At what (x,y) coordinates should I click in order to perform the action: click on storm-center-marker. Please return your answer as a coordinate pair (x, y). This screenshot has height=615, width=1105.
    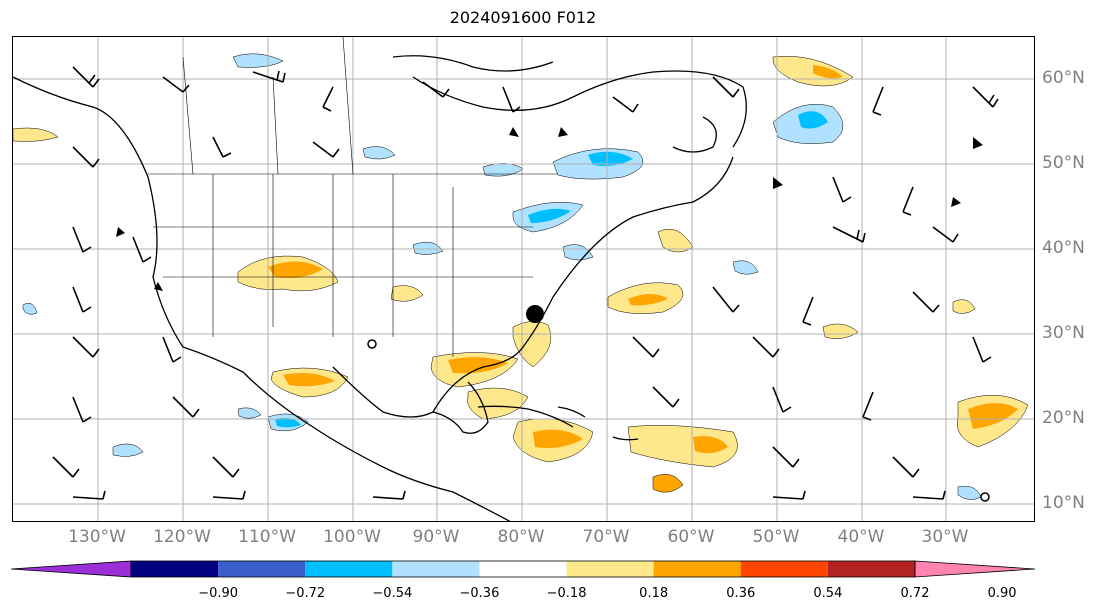
    Looking at the image, I should click on (535, 314).